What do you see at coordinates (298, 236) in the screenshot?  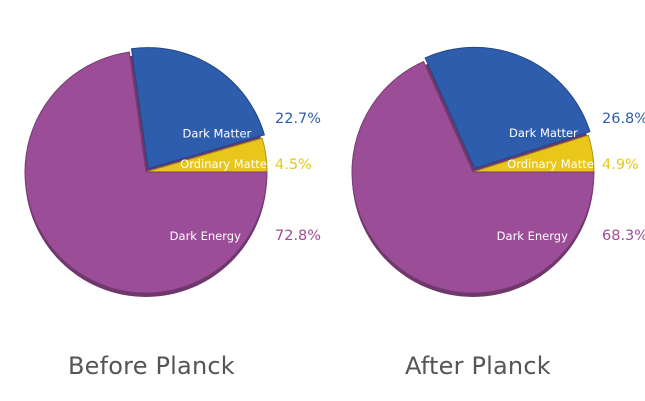 I see `value-label-dark-energy: 72.8%` at bounding box center [298, 236].